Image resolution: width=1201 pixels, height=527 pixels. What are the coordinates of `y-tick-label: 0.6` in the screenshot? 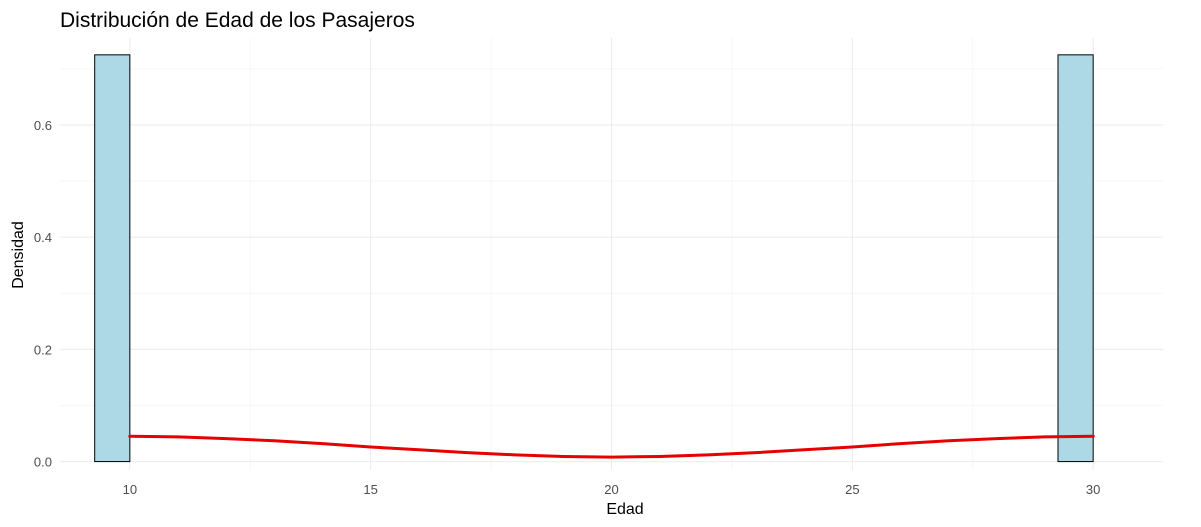 It's located at (43, 125).